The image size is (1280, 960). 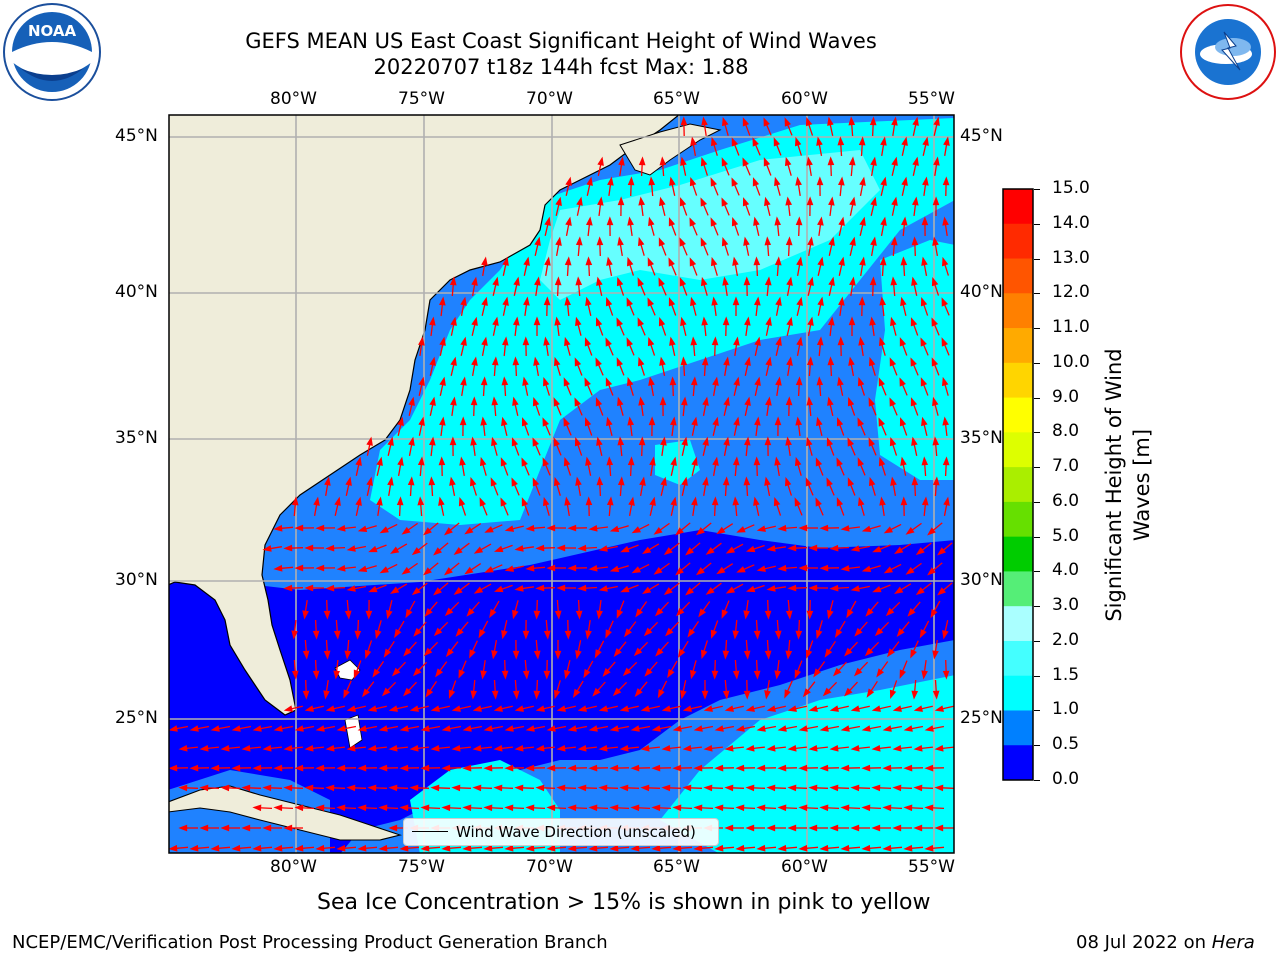 What do you see at coordinates (1066, 535) in the screenshot?
I see `colorbar-tick-label: 5.0` at bounding box center [1066, 535].